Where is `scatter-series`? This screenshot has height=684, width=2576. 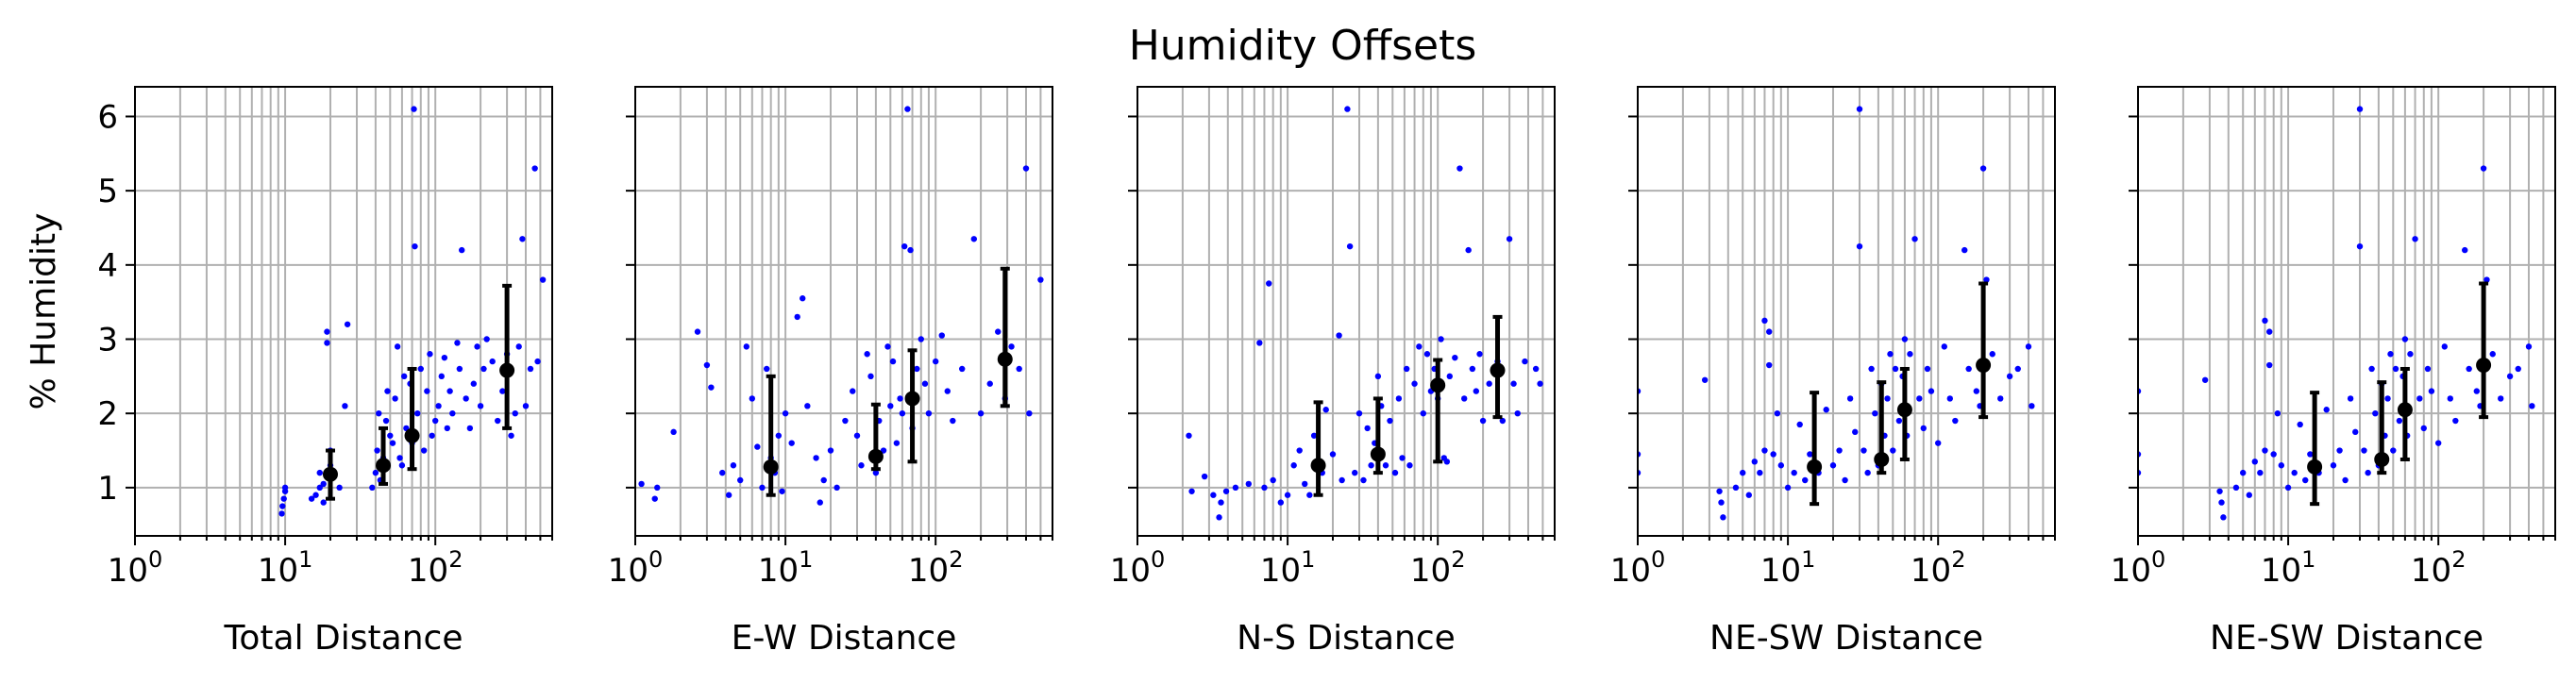 scatter-series is located at coordinates (841, 306).